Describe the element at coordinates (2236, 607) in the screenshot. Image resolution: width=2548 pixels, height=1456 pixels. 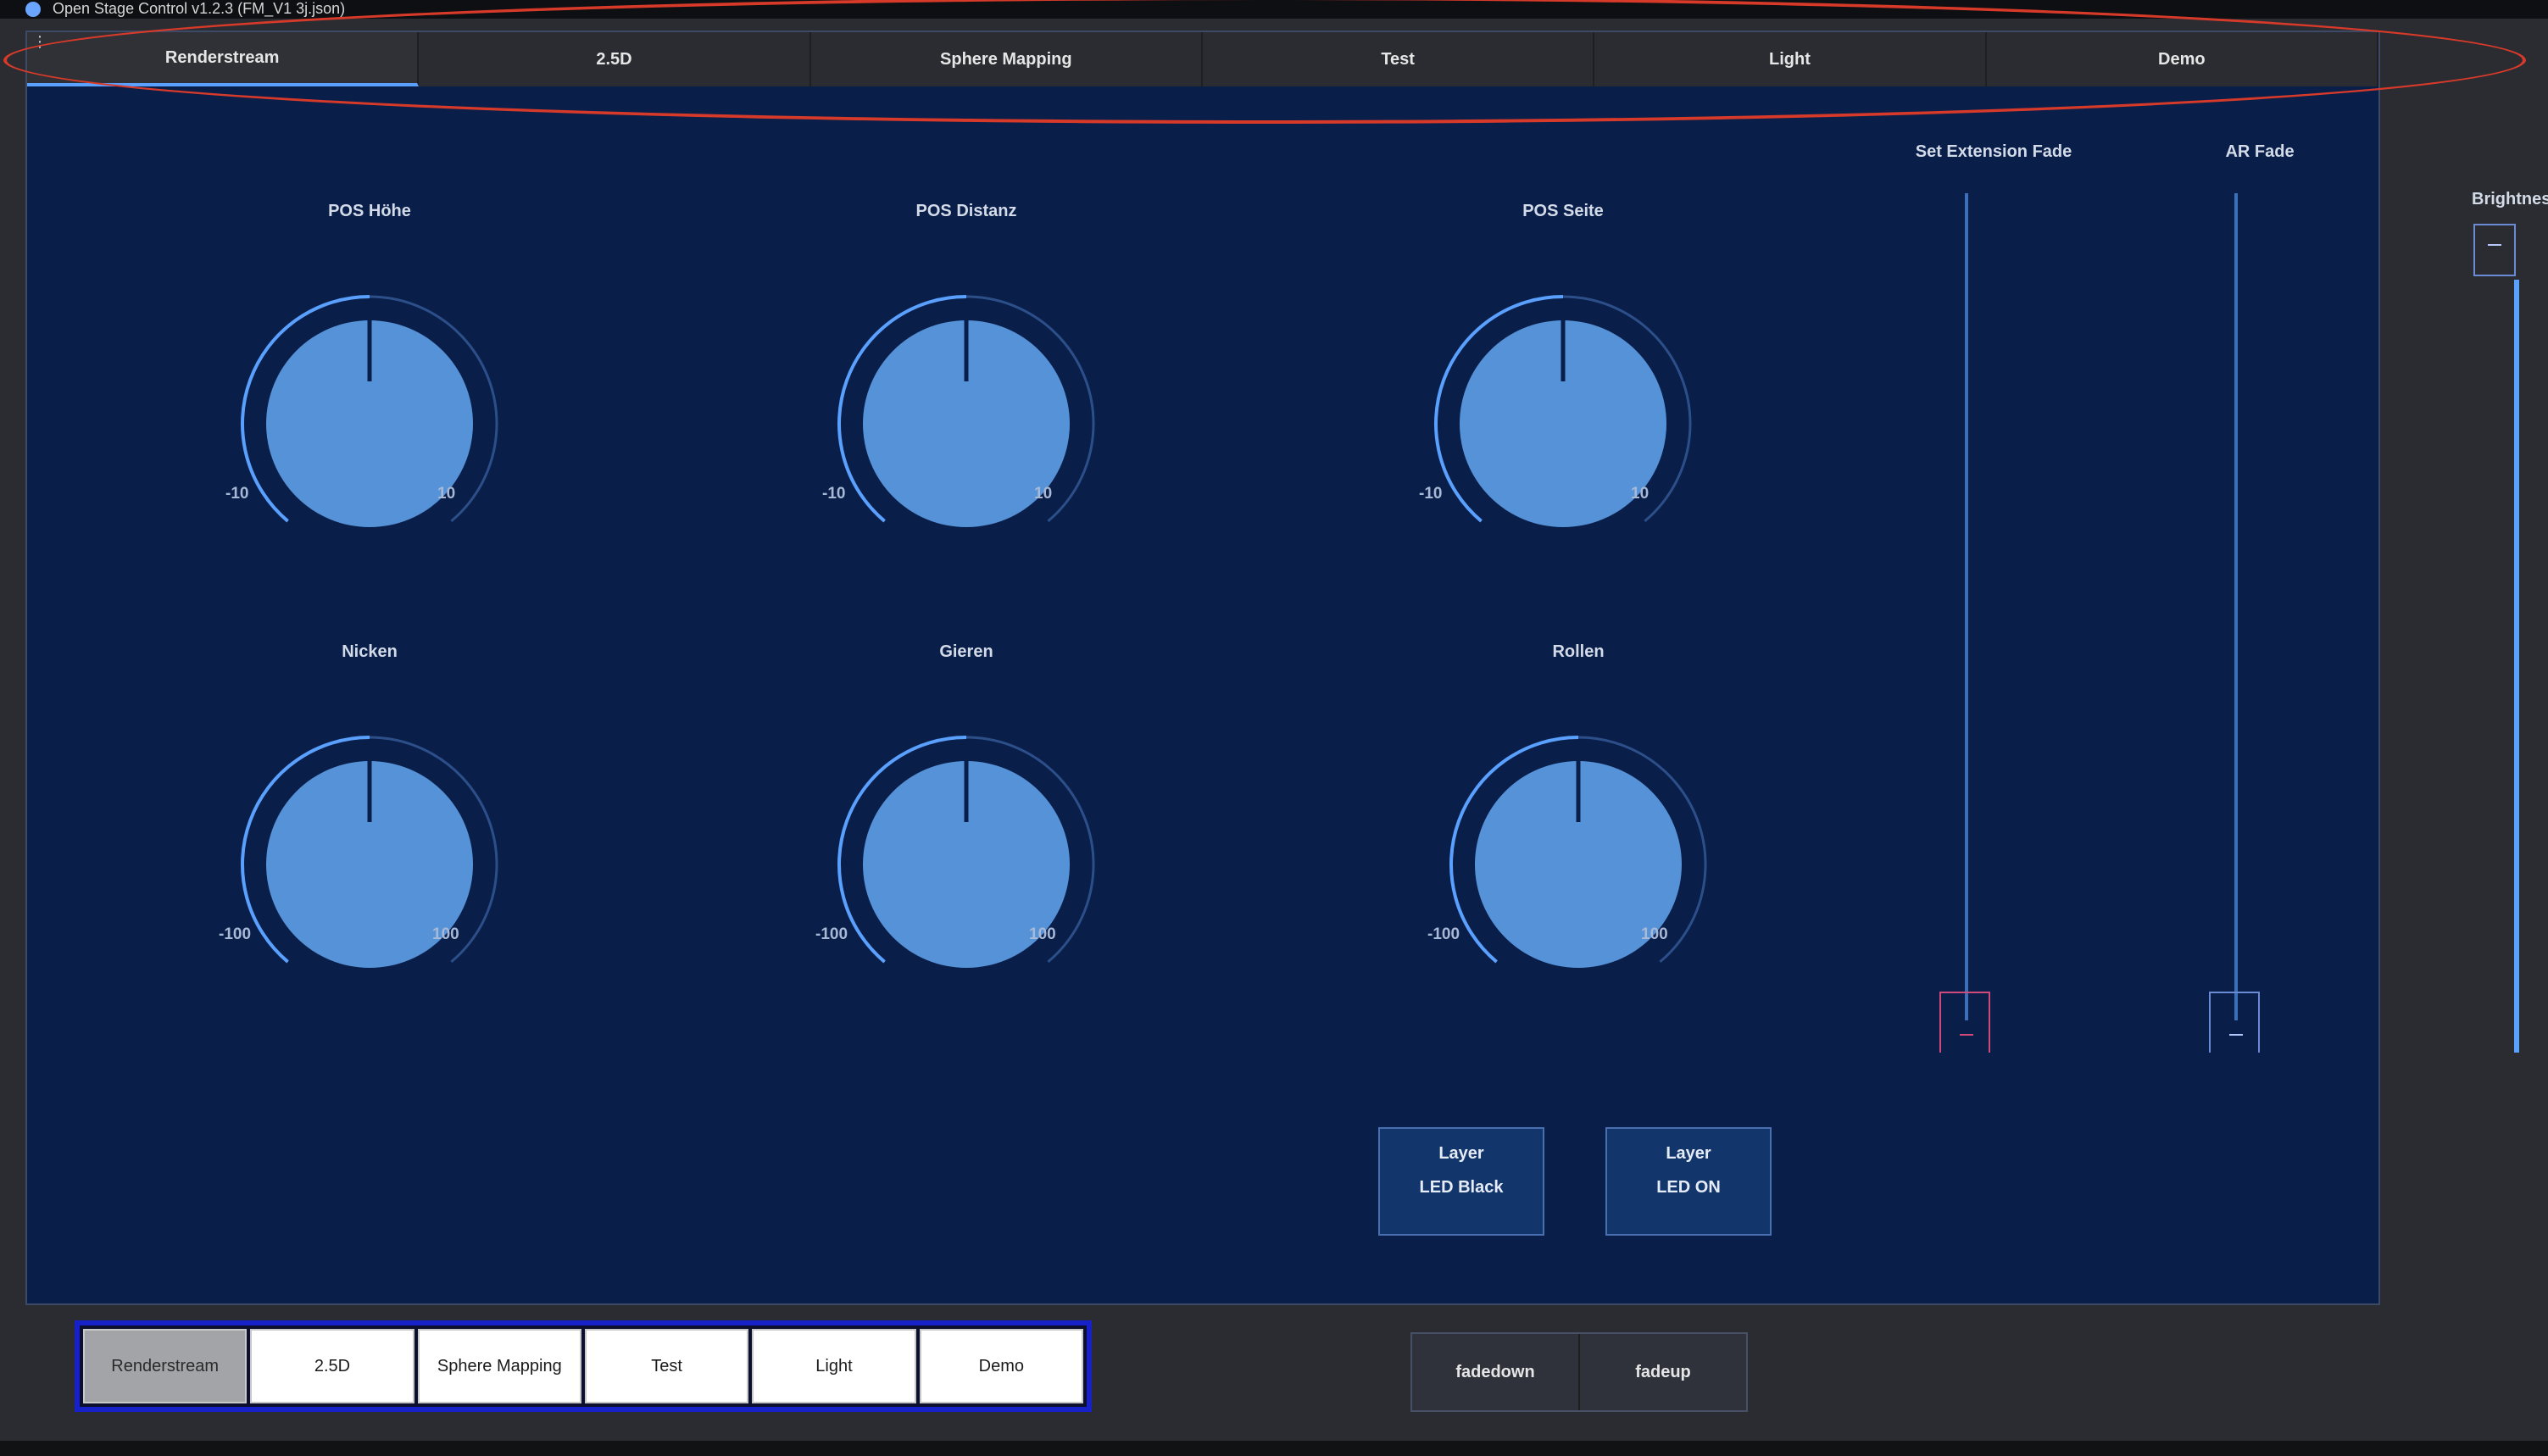
I see `fader-track-ar` at that location.